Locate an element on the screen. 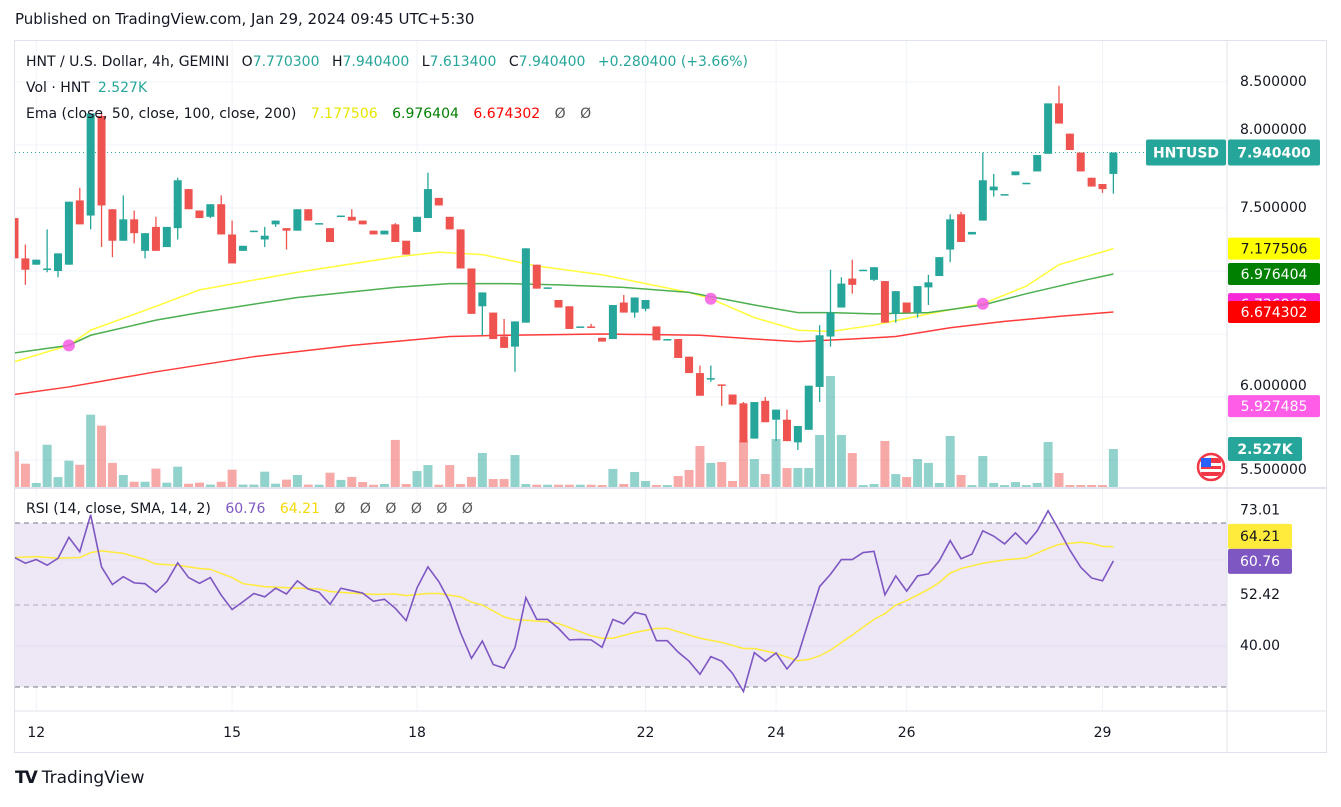 The height and width of the screenshot is (807, 1341). volume-legend: Vol · HNT 2.527K is located at coordinates (86, 88).